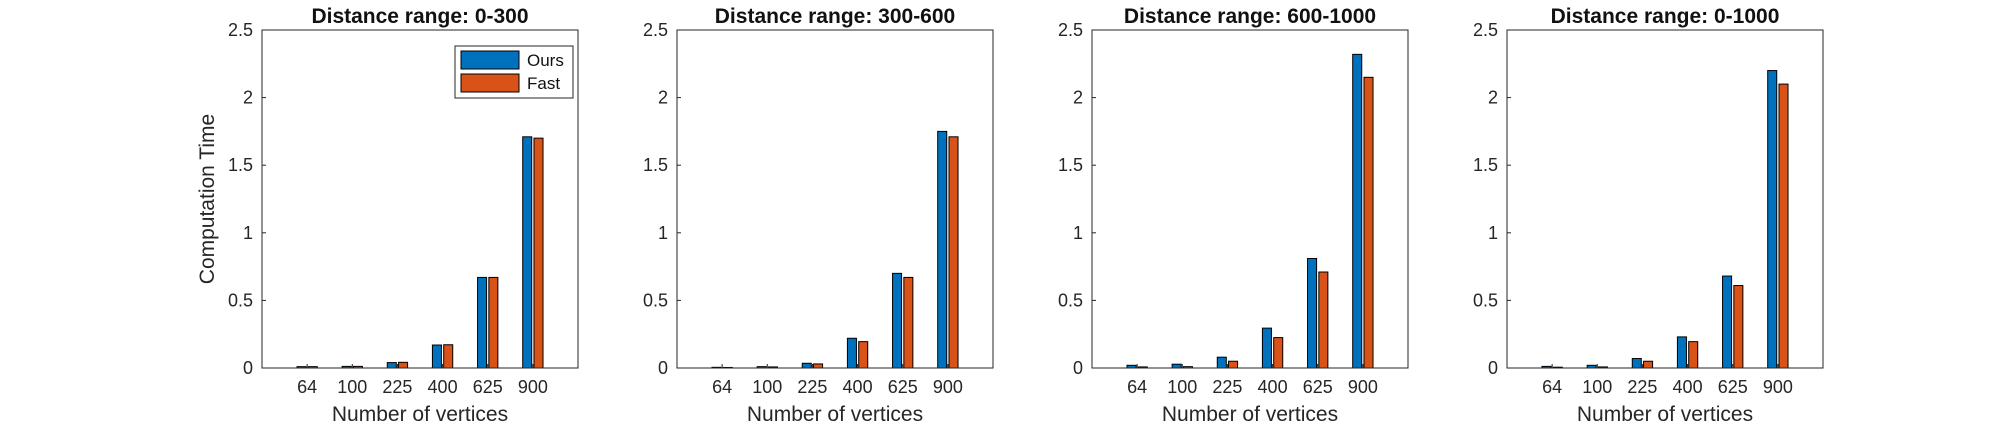  What do you see at coordinates (1250, 199) in the screenshot?
I see `chart-2-axes-box` at bounding box center [1250, 199].